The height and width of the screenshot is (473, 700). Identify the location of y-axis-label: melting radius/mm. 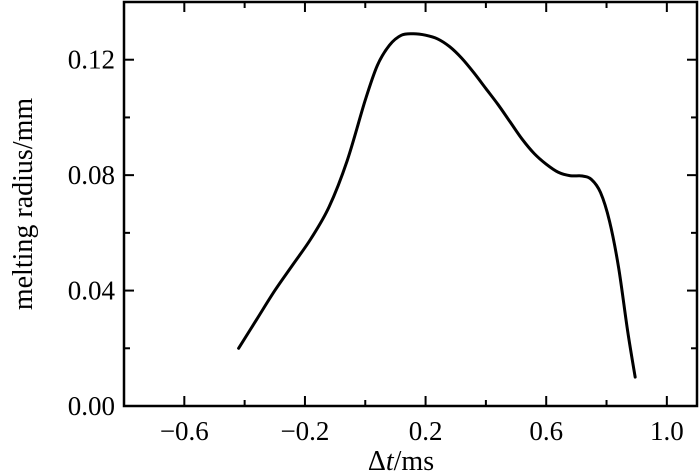
(23, 204).